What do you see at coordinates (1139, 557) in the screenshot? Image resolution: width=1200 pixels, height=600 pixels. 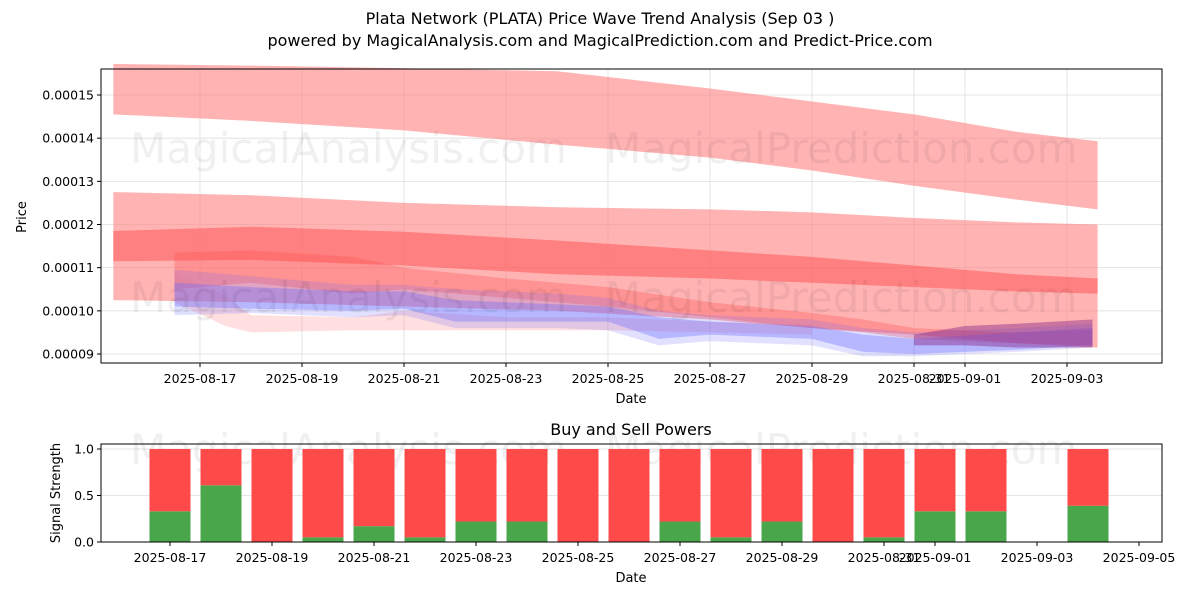 I see `signal-x-tick-label: 2025-09-05` at bounding box center [1139, 557].